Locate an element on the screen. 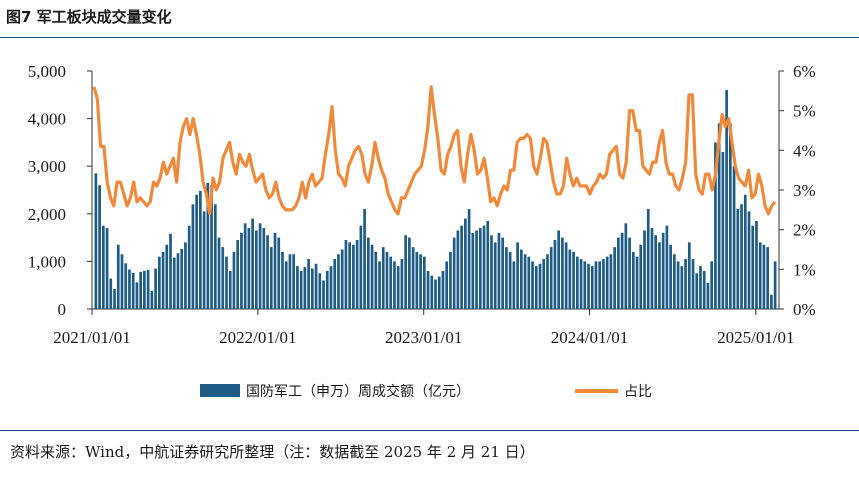 This screenshot has height=483, width=859. y-right-tick-label: 0% is located at coordinates (804, 309).